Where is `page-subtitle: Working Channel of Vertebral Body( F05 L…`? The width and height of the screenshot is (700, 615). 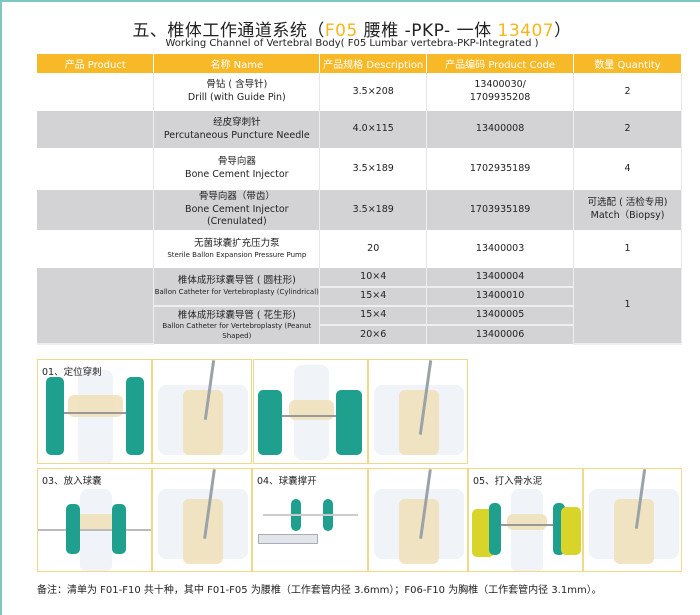
page-subtitle: Working Channel of Vertebral Body( F05 L… is located at coordinates (352, 43).